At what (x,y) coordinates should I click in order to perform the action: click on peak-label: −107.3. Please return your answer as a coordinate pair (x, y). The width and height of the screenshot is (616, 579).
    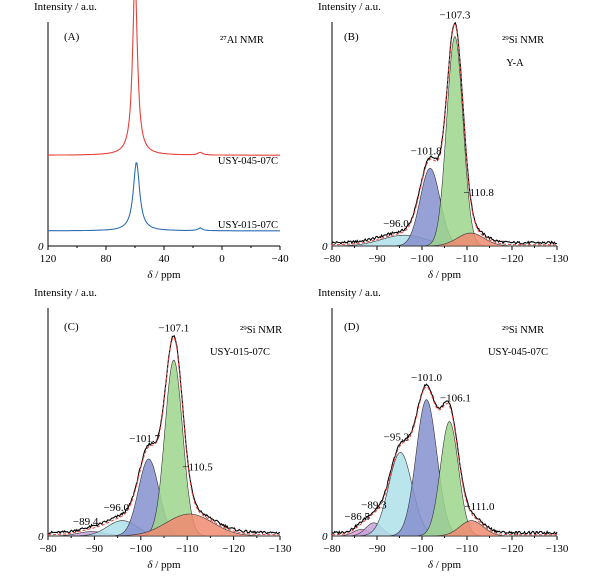
    Looking at the image, I should click on (454, 16).